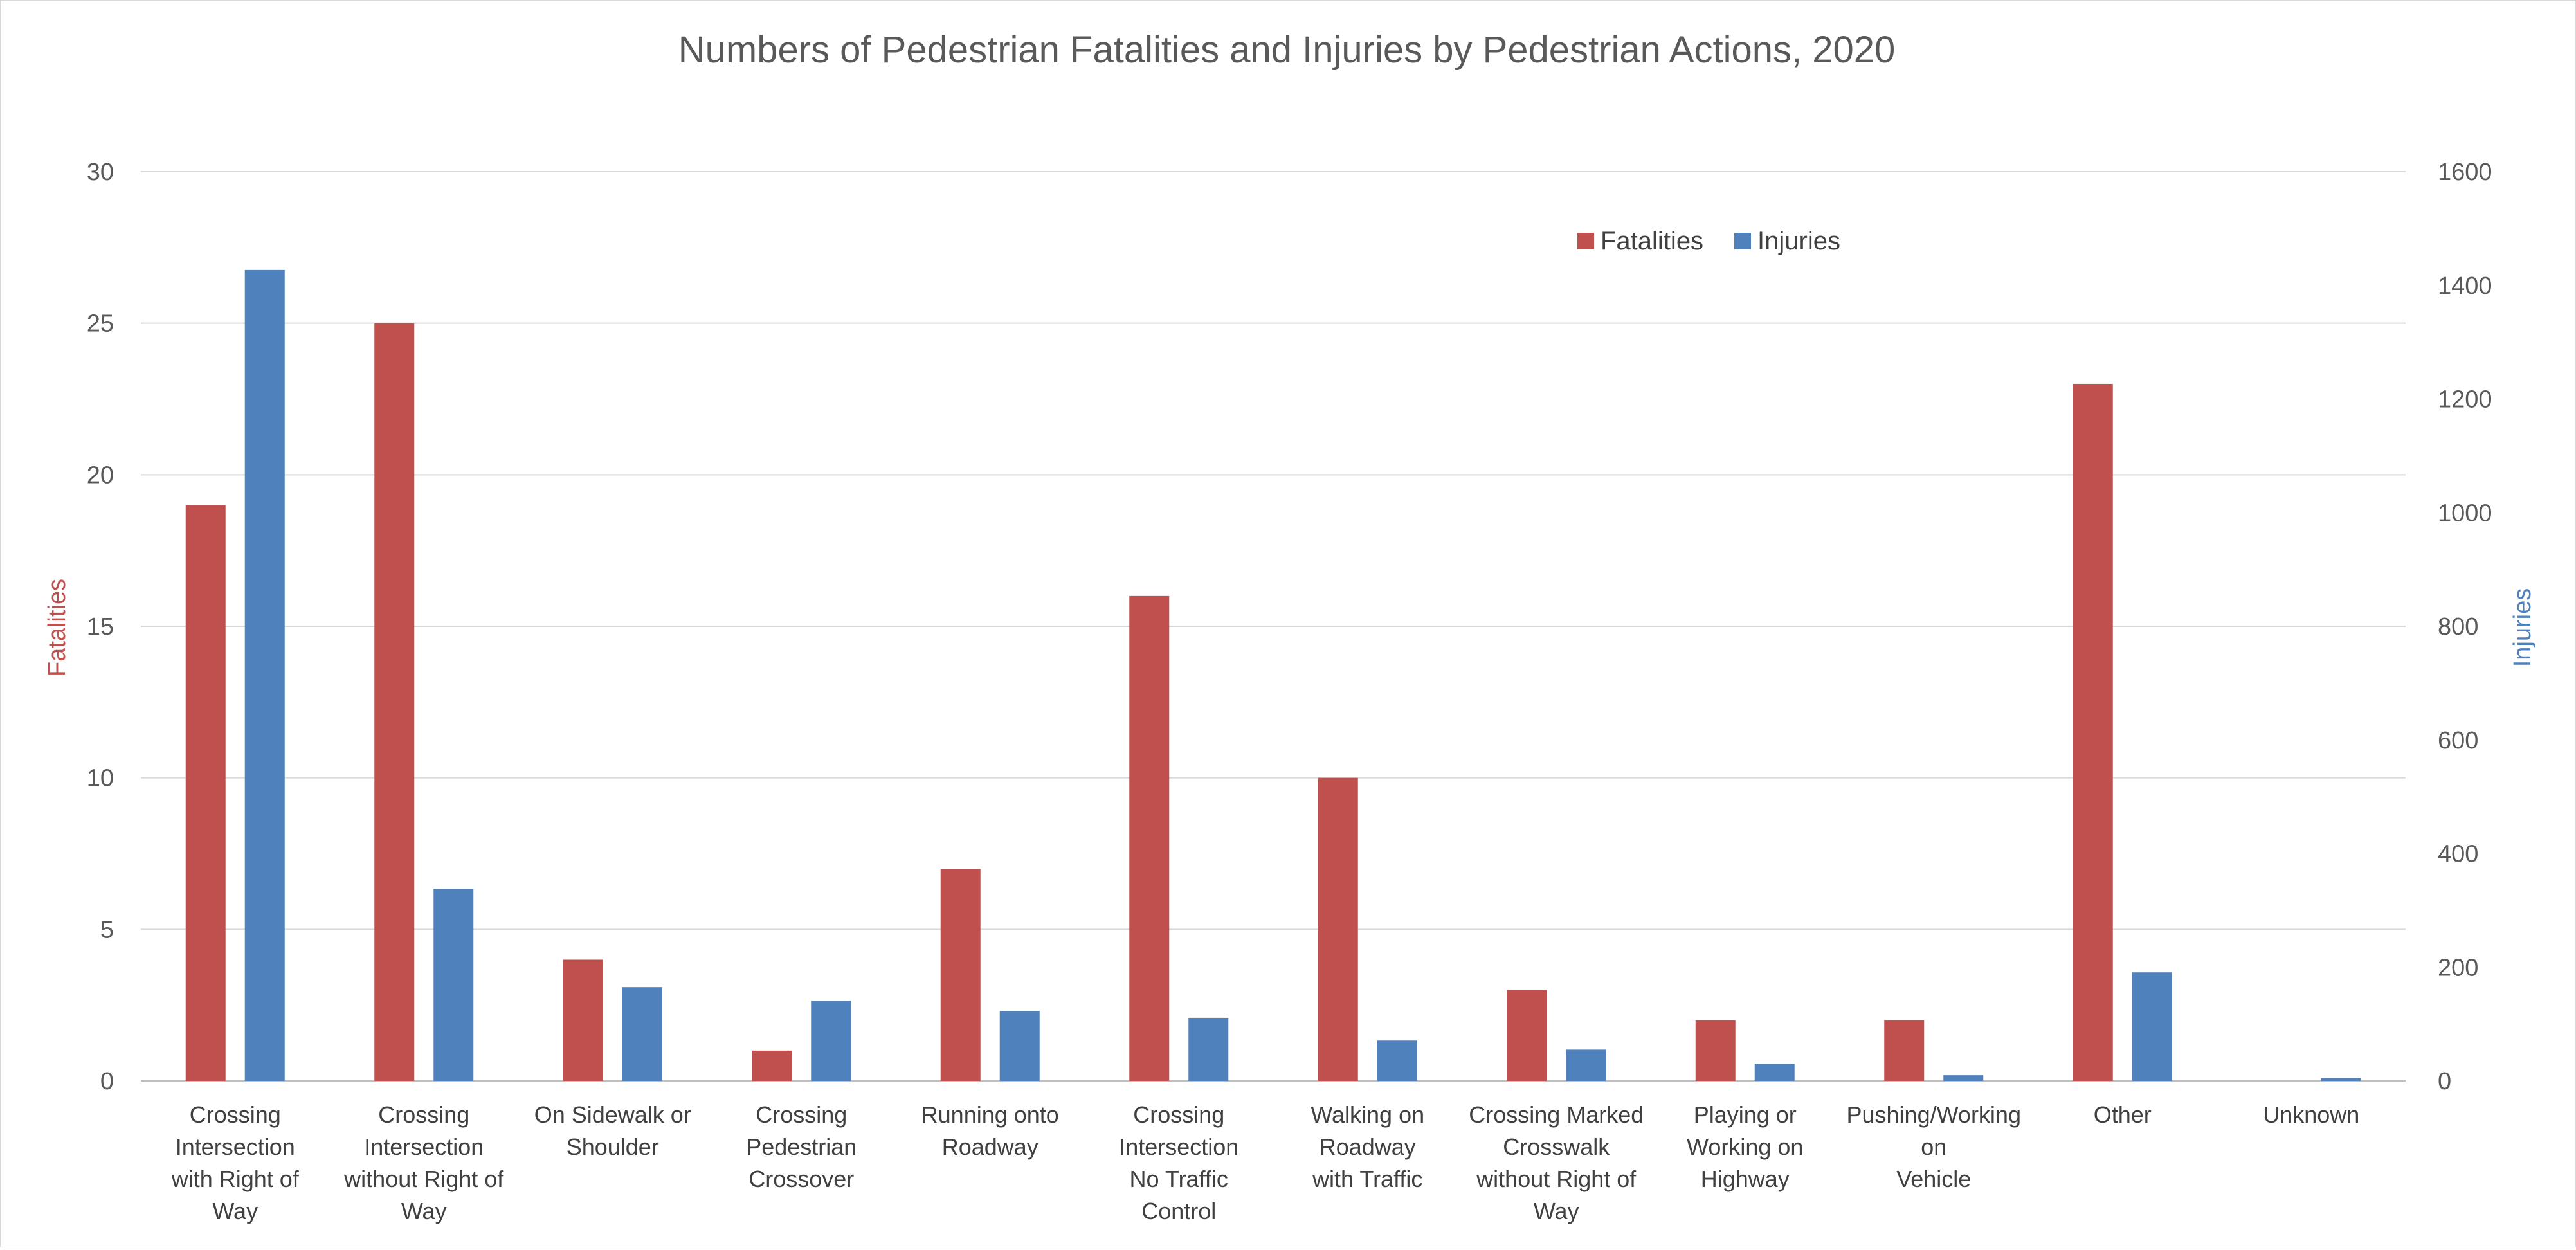 The width and height of the screenshot is (2576, 1250). I want to click on category-label: Playing or Working on Highway, so click(1745, 1146).